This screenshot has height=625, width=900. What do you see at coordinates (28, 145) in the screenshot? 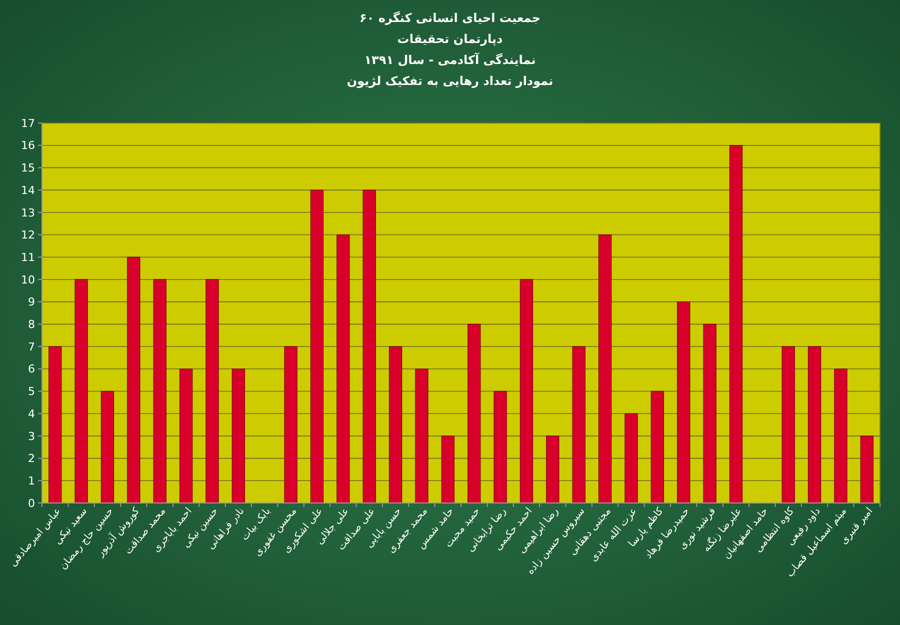
I see `y-tick-label: 16` at bounding box center [28, 145].